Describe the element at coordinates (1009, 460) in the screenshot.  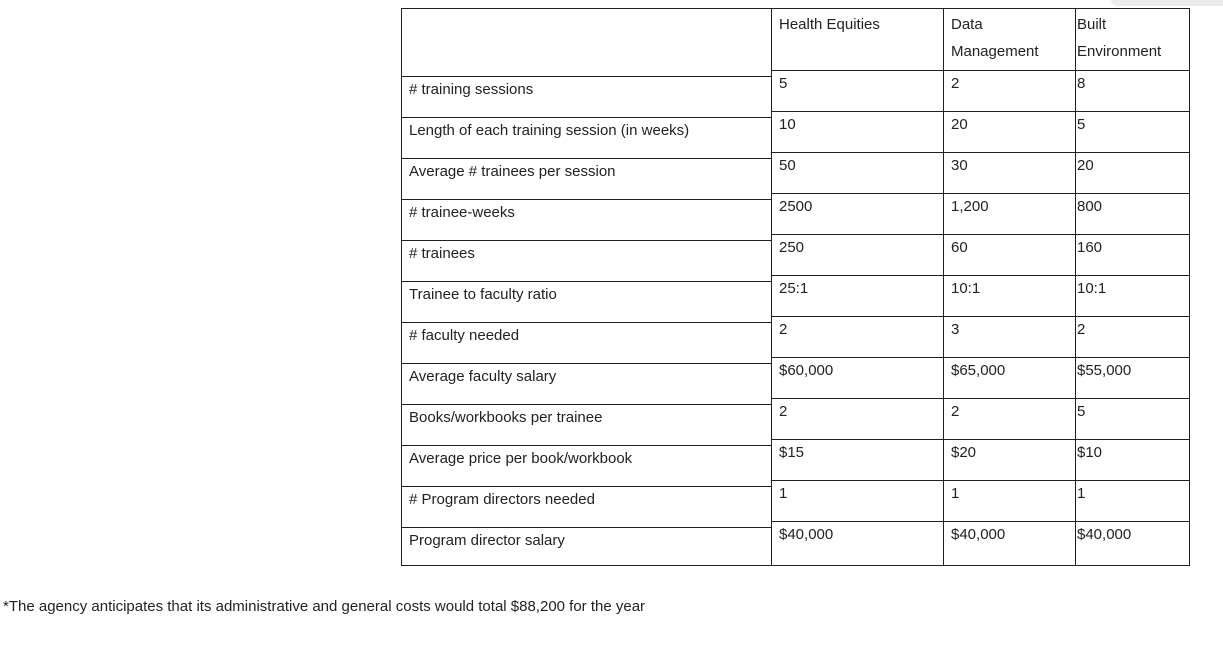
I see `cell-value: $20` at that location.